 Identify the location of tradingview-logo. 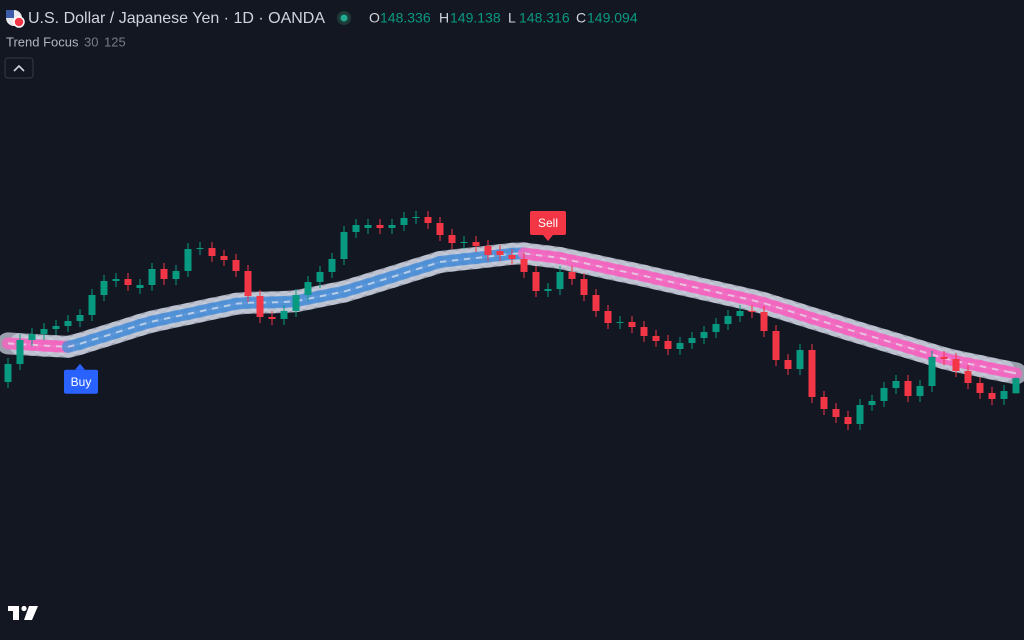
(23, 612).